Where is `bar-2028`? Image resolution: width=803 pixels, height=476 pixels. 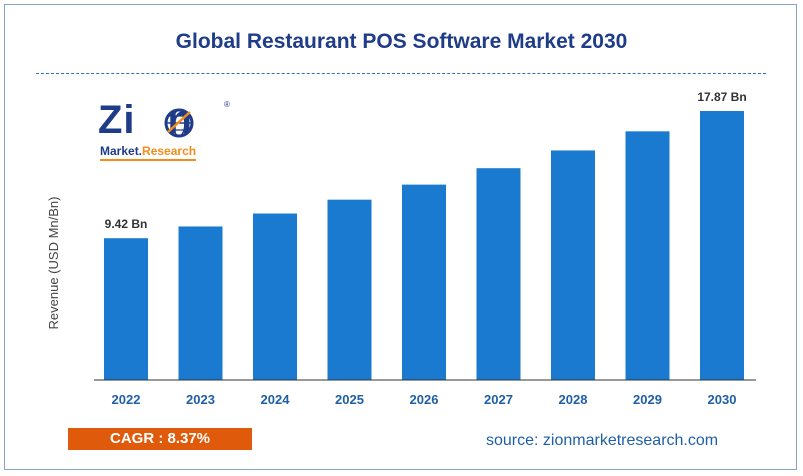
bar-2028 is located at coordinates (573, 265).